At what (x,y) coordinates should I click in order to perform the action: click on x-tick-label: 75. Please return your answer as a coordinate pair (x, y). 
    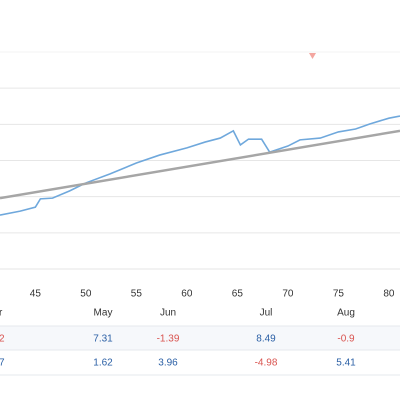
    Looking at the image, I should click on (339, 294).